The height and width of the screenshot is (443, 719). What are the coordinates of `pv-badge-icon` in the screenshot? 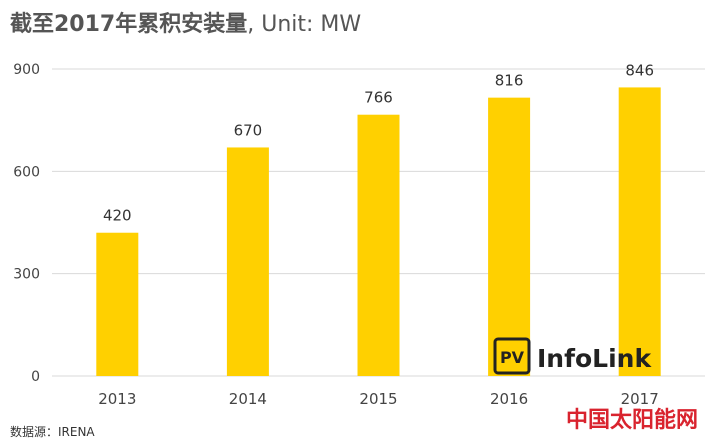 It's located at (512, 356).